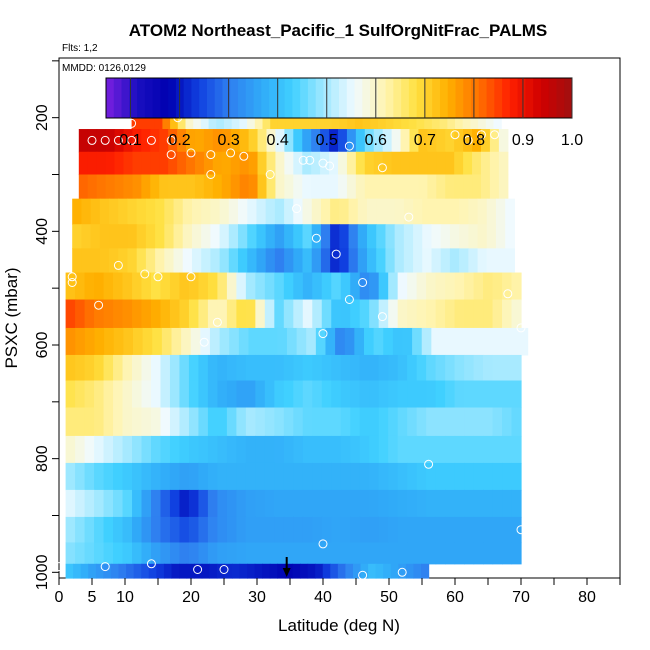 The image size is (650, 650). Describe the element at coordinates (587, 597) in the screenshot. I see `x-tick-label: 80` at that location.